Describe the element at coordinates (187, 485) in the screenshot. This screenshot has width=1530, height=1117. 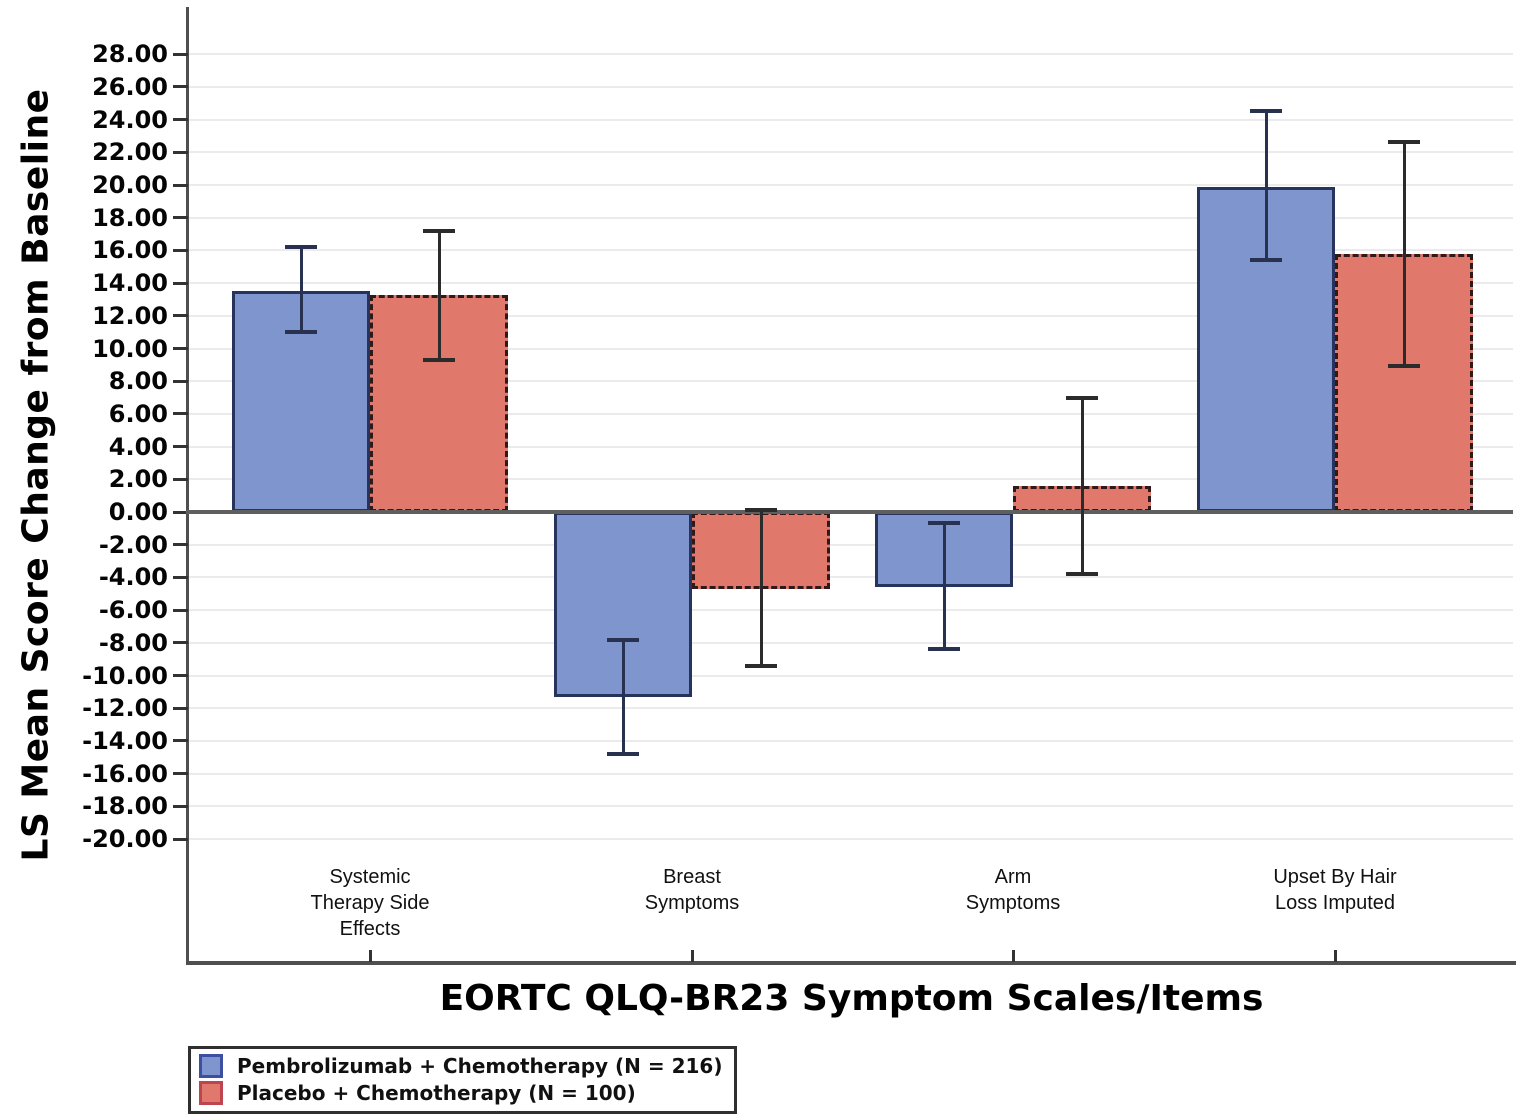
I see `y-axis-line` at that location.